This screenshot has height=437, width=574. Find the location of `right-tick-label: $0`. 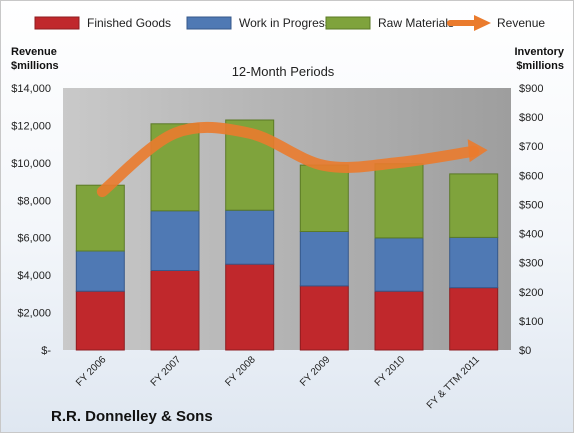

right-tick-label: $0 is located at coordinates (525, 351).